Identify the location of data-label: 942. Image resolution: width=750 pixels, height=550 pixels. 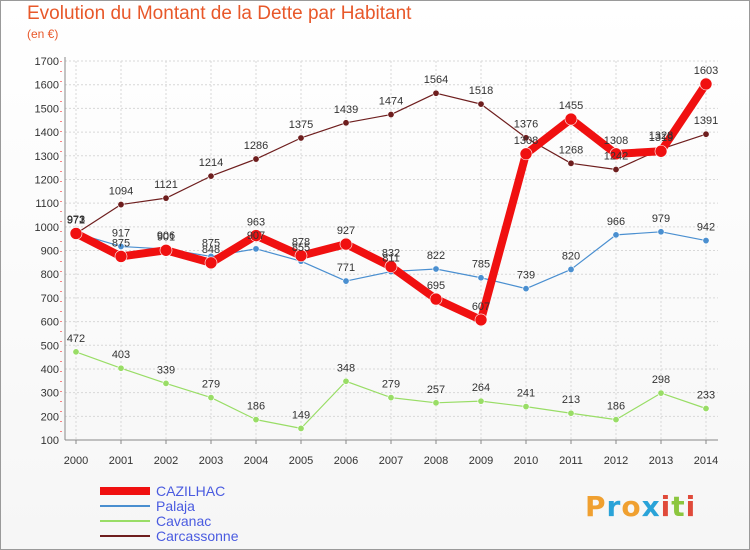
(706, 228).